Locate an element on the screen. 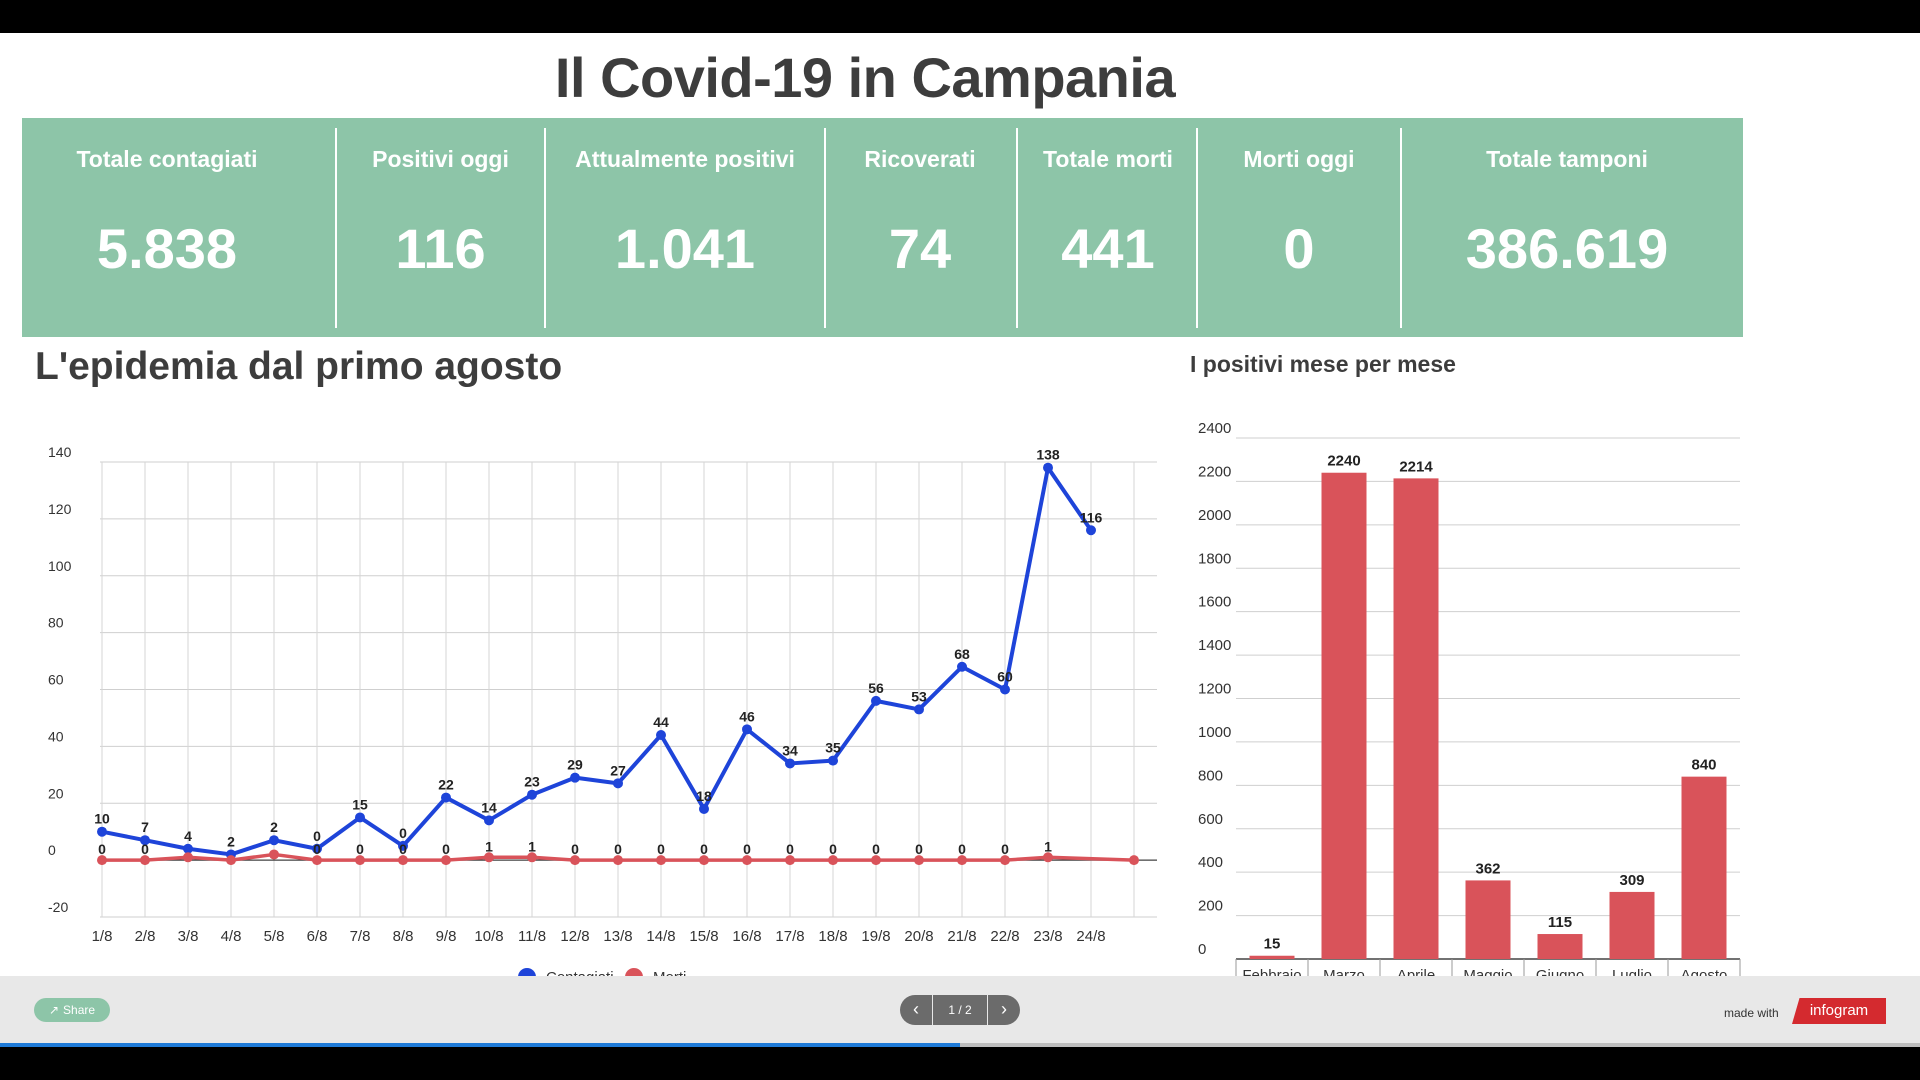  data-label: 68 is located at coordinates (962, 654).